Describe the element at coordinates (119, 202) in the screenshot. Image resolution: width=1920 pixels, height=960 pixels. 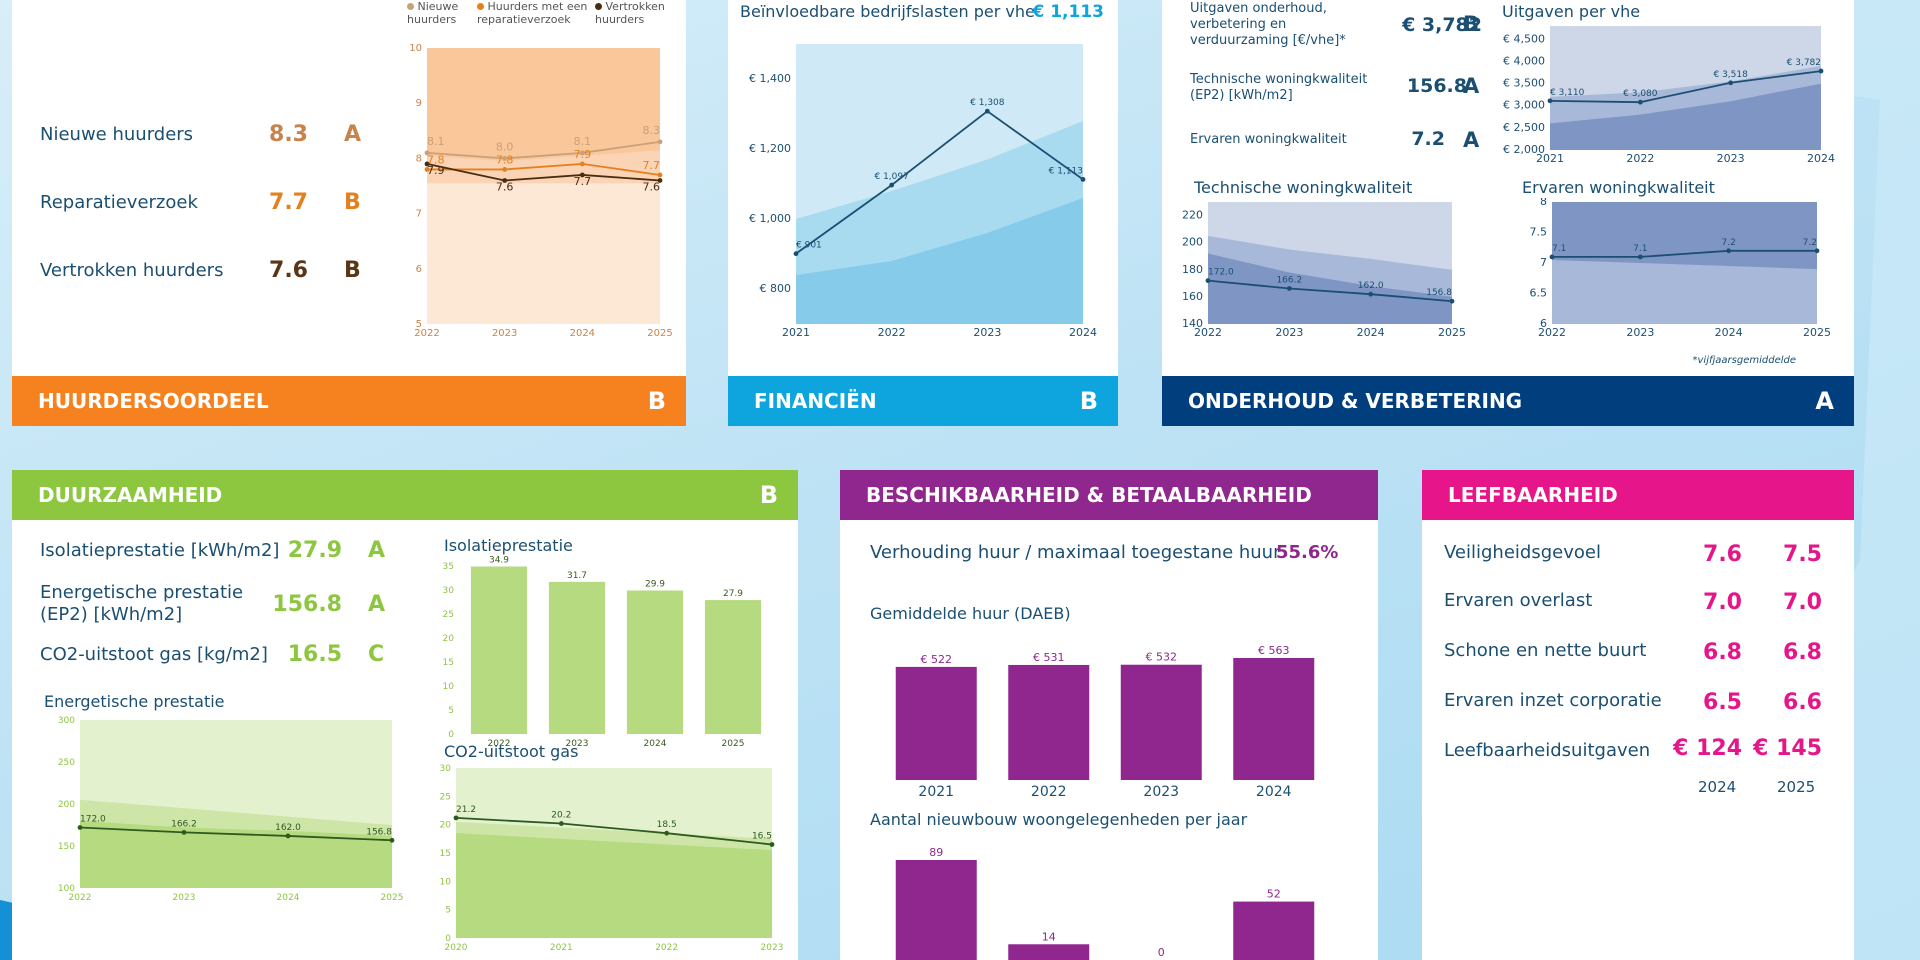
I see `row-label: Reparatieverzoek` at that location.